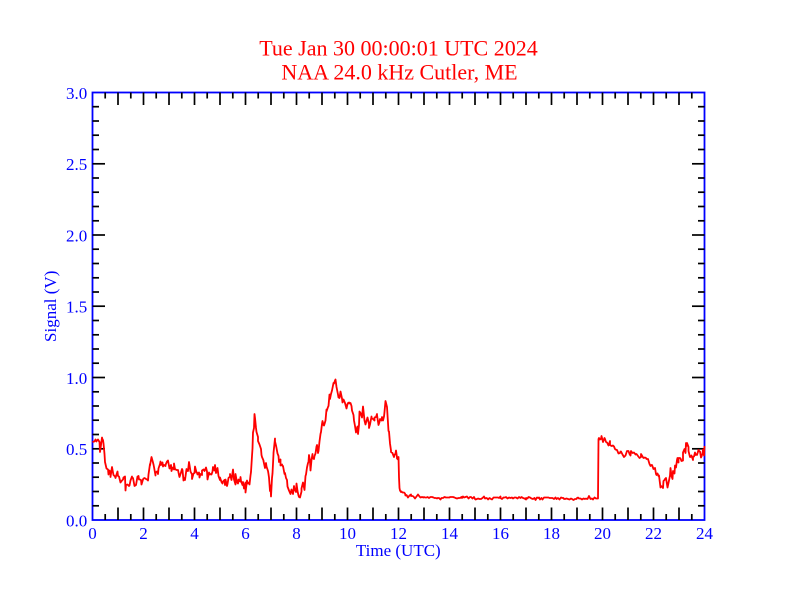  What do you see at coordinates (50, 306) in the screenshot?
I see `svg-text: Signal (V)` at bounding box center [50, 306].